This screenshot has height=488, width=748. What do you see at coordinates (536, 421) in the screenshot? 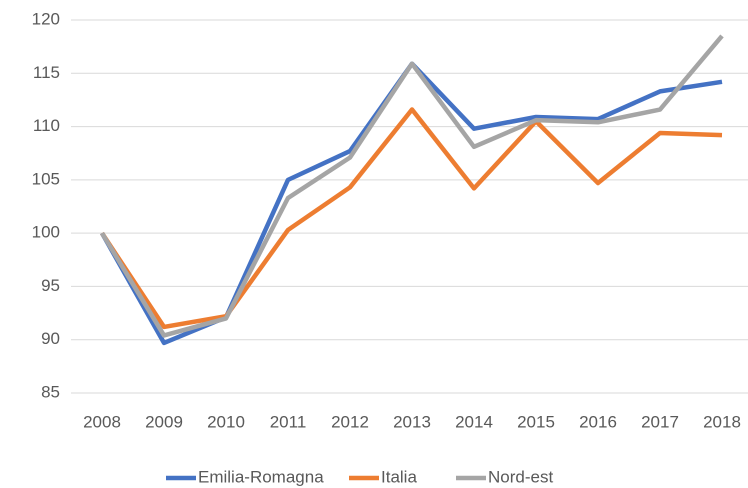
I see `x-tick-label: 2015` at bounding box center [536, 421].